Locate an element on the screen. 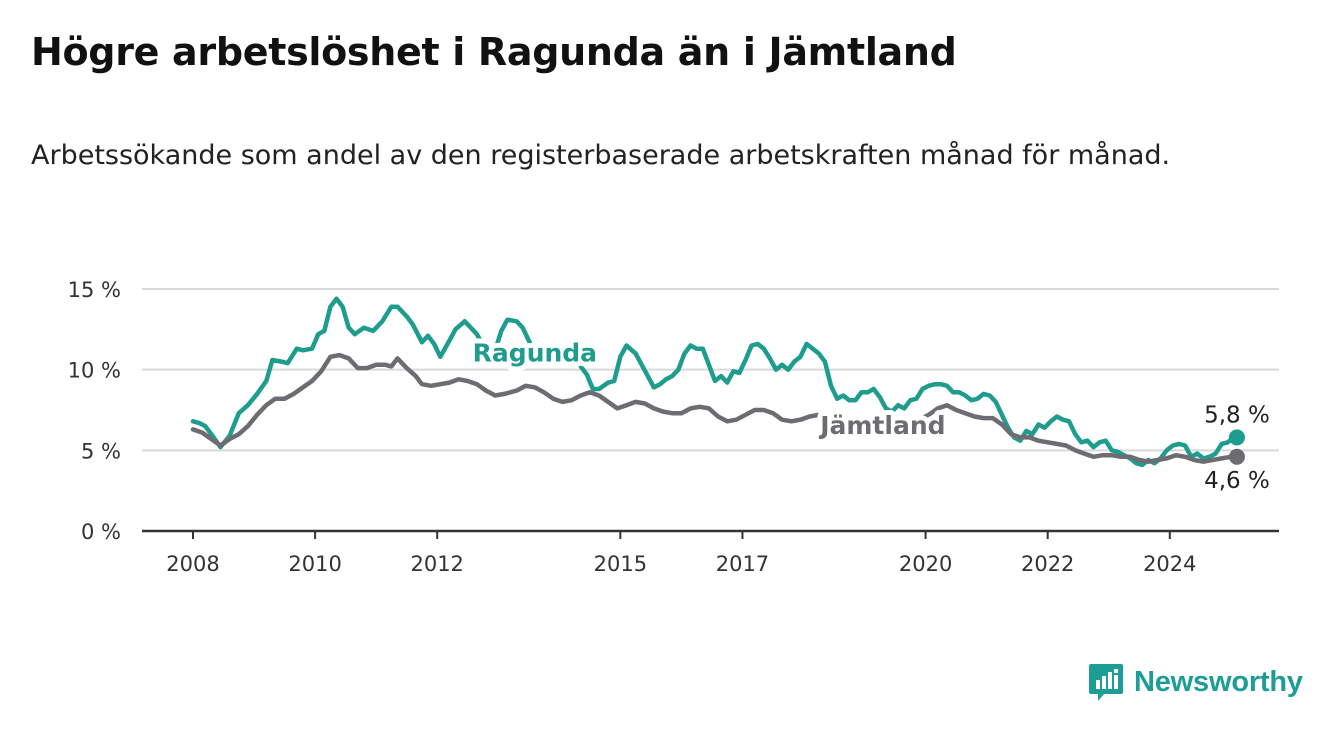  y-tick-label: 5 % is located at coordinates (101, 451).